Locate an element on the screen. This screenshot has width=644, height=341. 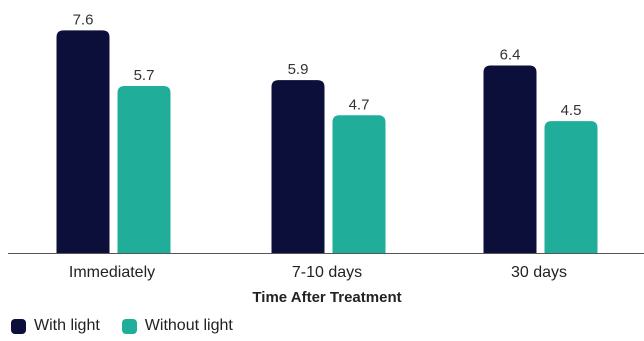
legend-swatch-with-light is located at coordinates (18, 326).